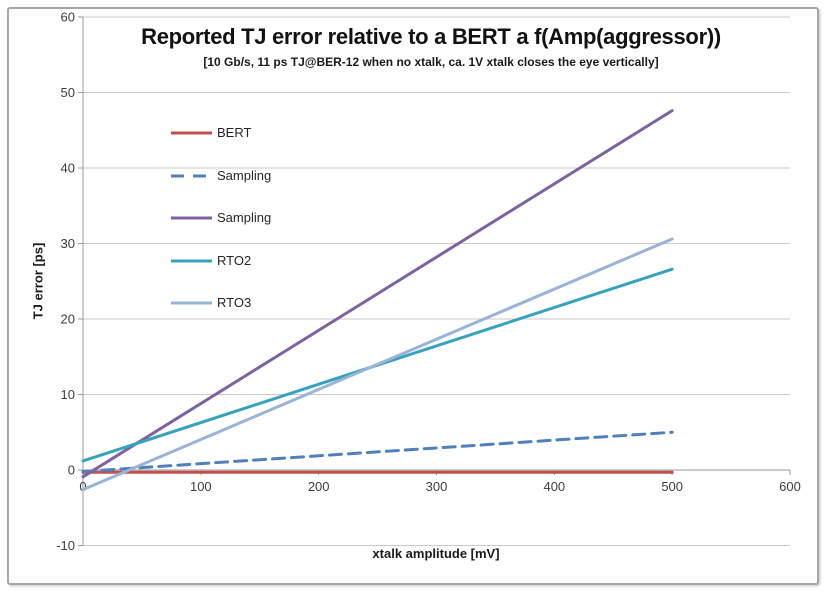 The width and height of the screenshot is (828, 591). I want to click on y-tick-label: -10, so click(65, 545).